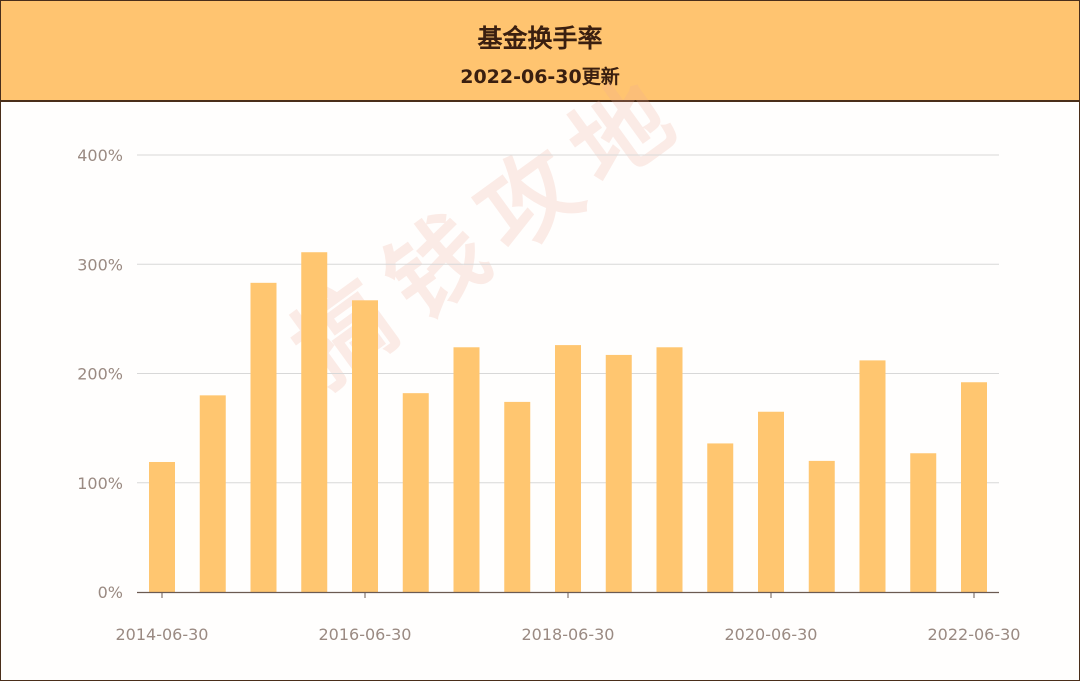 The height and width of the screenshot is (681, 1080). I want to click on chart-header: 基金换手率 2022-06-30更新, so click(540, 51).